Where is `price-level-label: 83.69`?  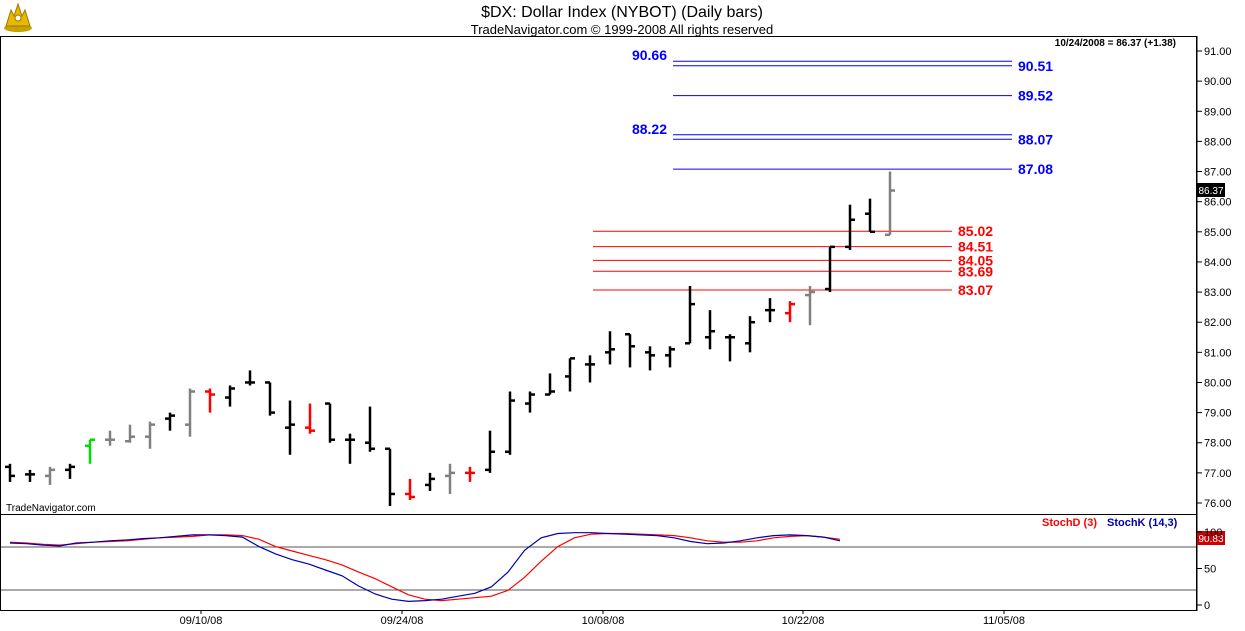
price-level-label: 83.69 is located at coordinates (975, 271).